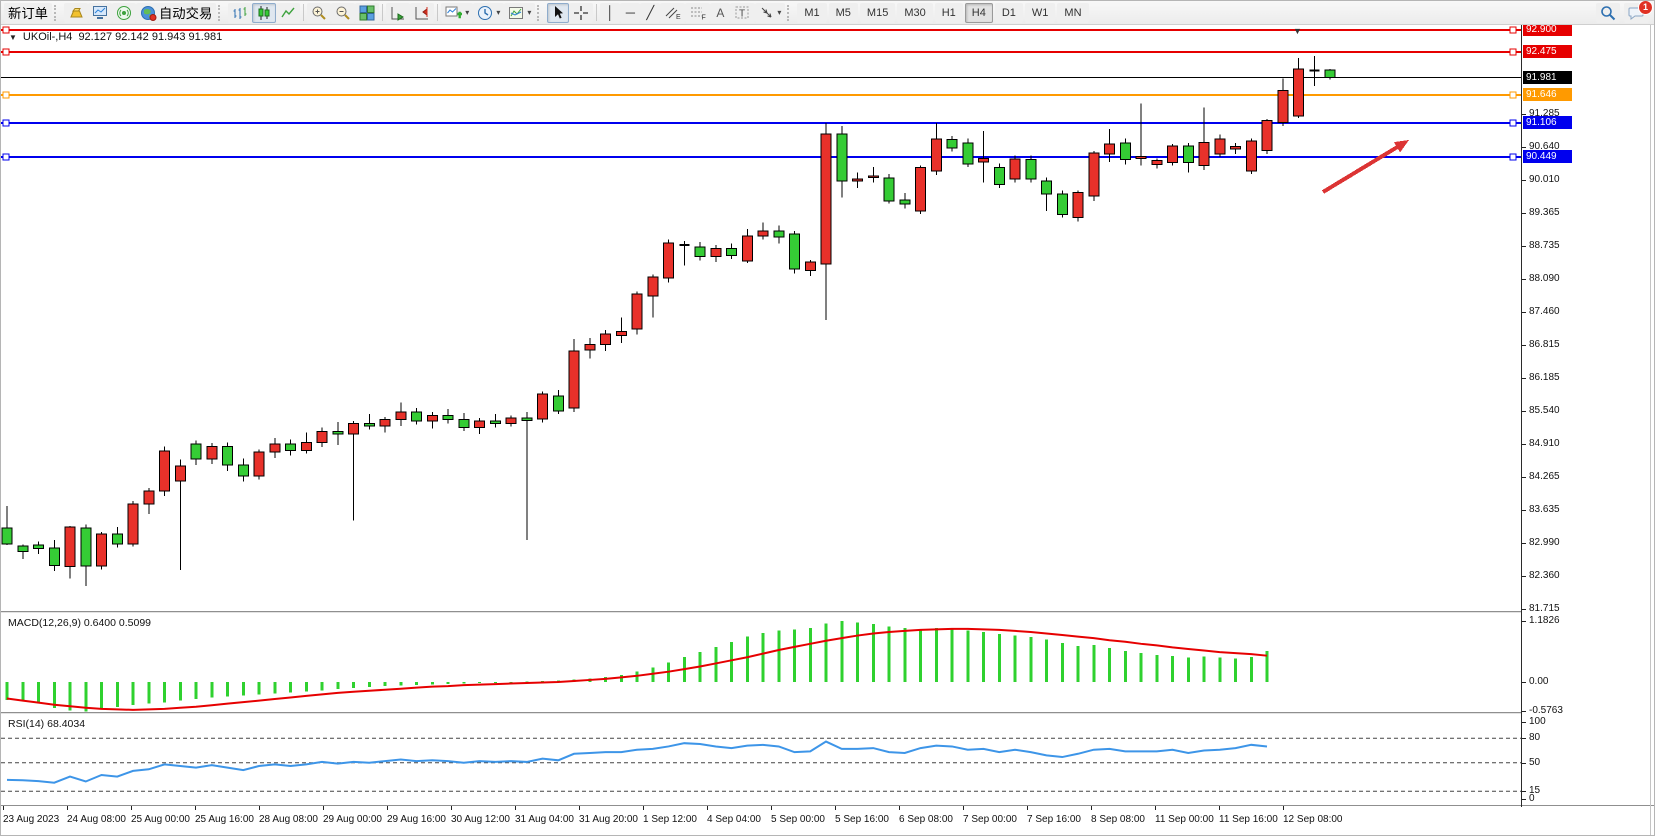 The width and height of the screenshot is (1655, 836). I want to click on time-axis-label: 31 Aug 20:00, so click(608, 819).